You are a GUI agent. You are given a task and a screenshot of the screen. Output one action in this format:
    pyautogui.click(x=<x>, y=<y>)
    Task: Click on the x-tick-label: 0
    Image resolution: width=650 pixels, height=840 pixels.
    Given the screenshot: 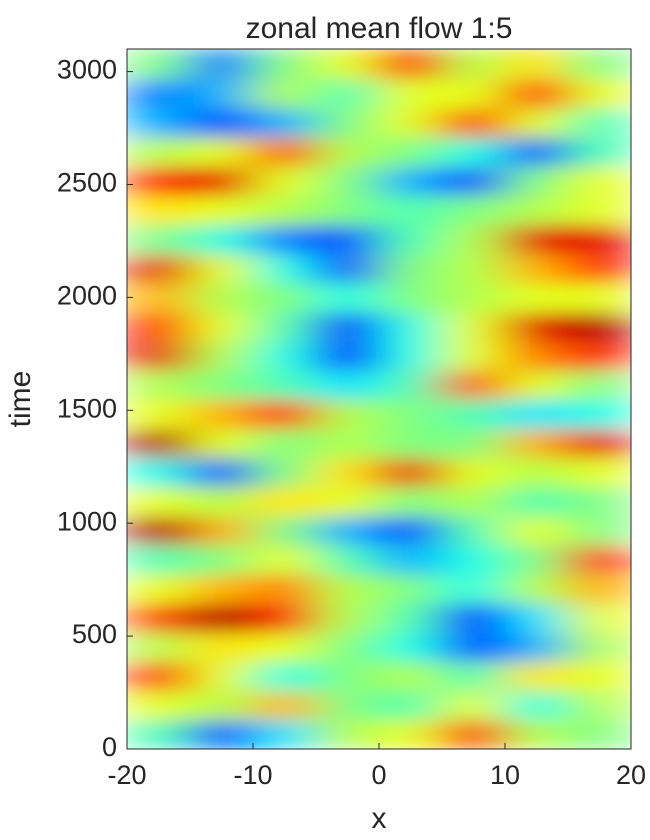 What is the action you would take?
    pyautogui.click(x=378, y=775)
    